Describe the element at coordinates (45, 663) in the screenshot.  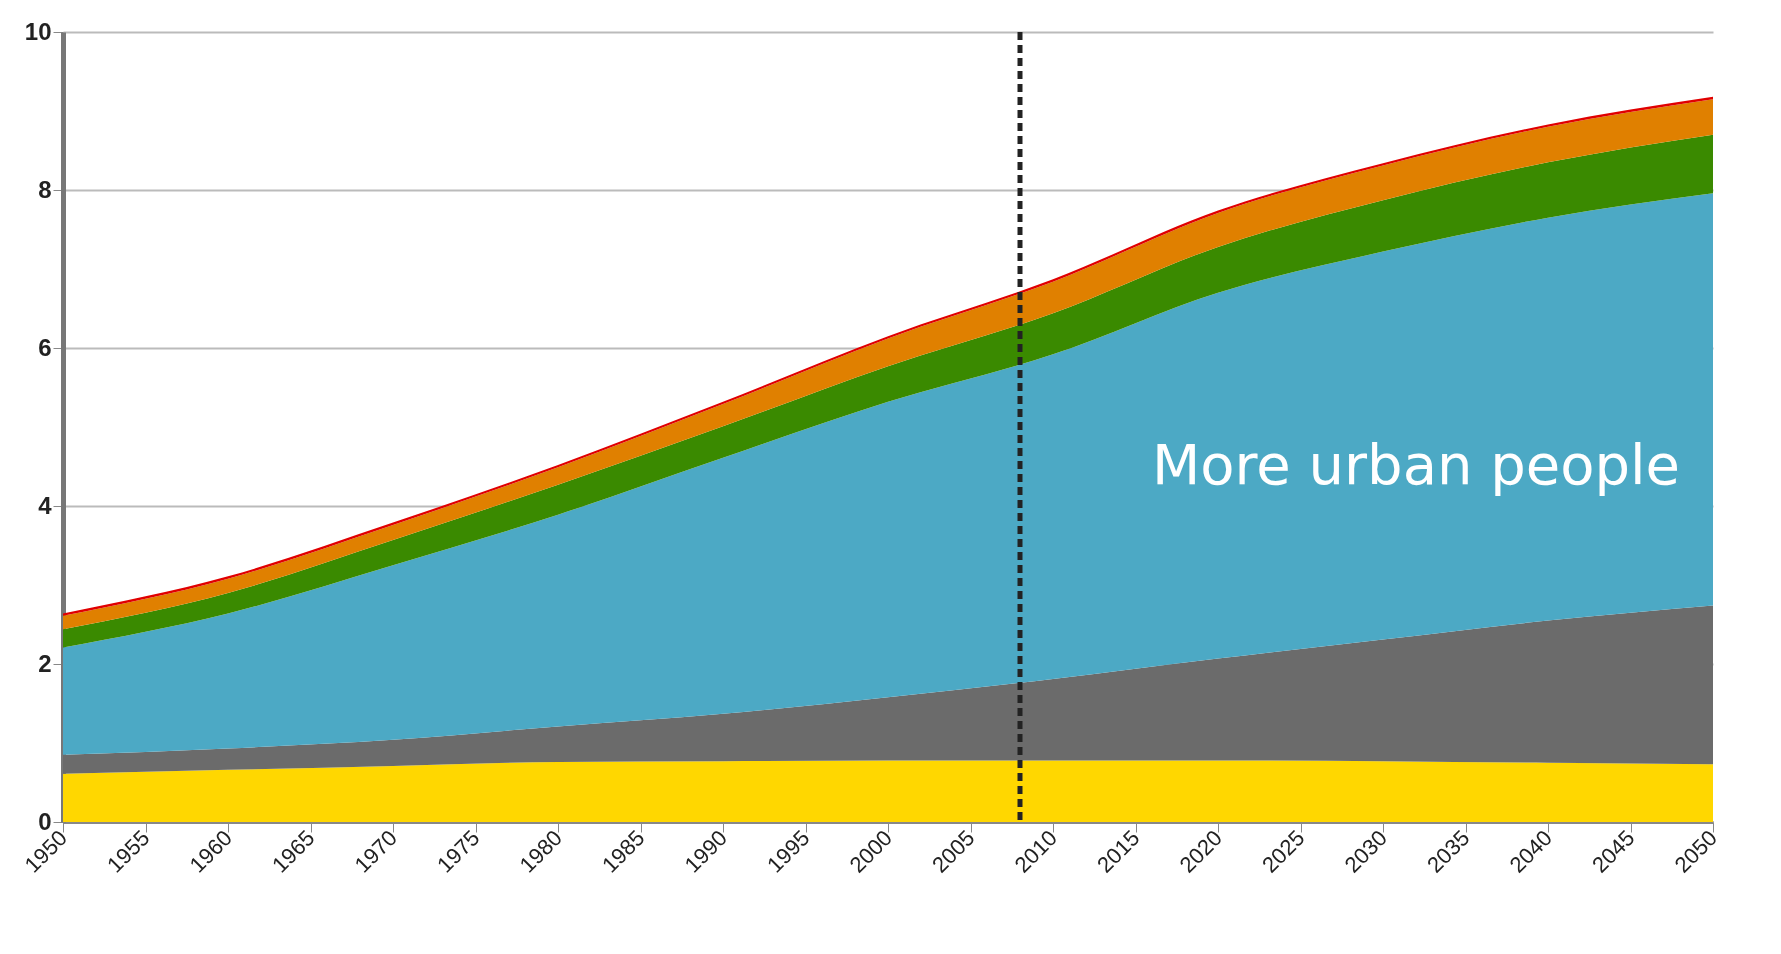
I see `y-tick-label: 2` at that location.